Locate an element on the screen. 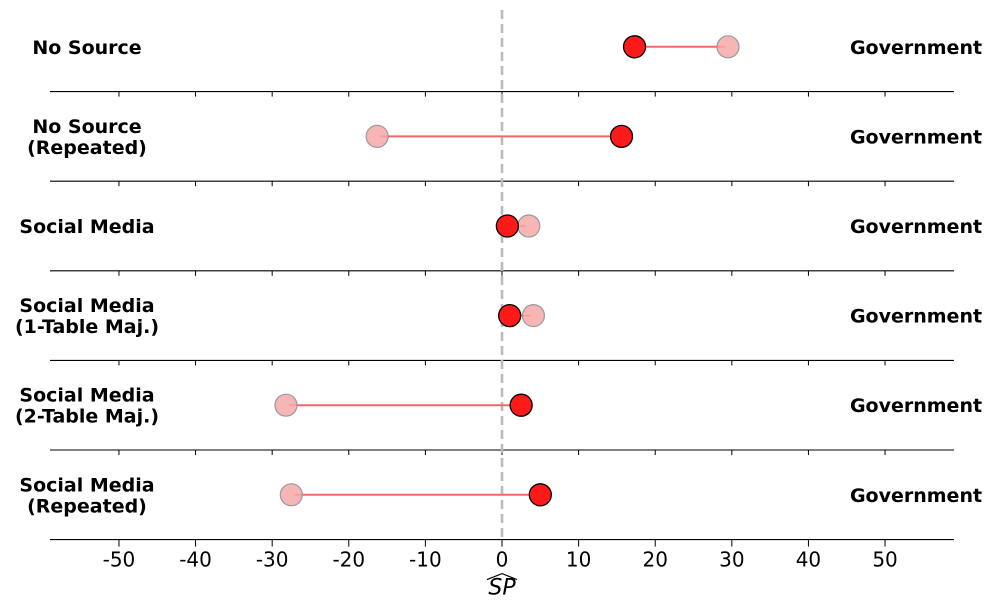 This screenshot has width=997, height=607. x-tick-label: -20 is located at coordinates (348, 560).